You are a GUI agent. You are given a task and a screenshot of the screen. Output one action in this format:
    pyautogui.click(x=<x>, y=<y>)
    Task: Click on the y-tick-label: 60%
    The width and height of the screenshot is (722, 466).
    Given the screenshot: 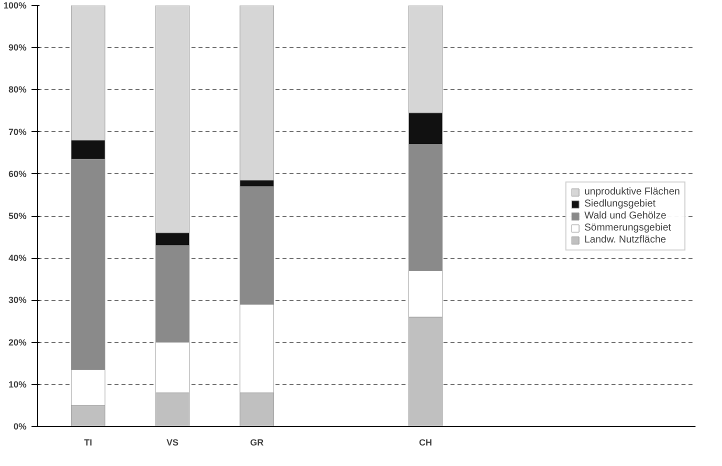 What is the action you would take?
    pyautogui.click(x=17, y=173)
    